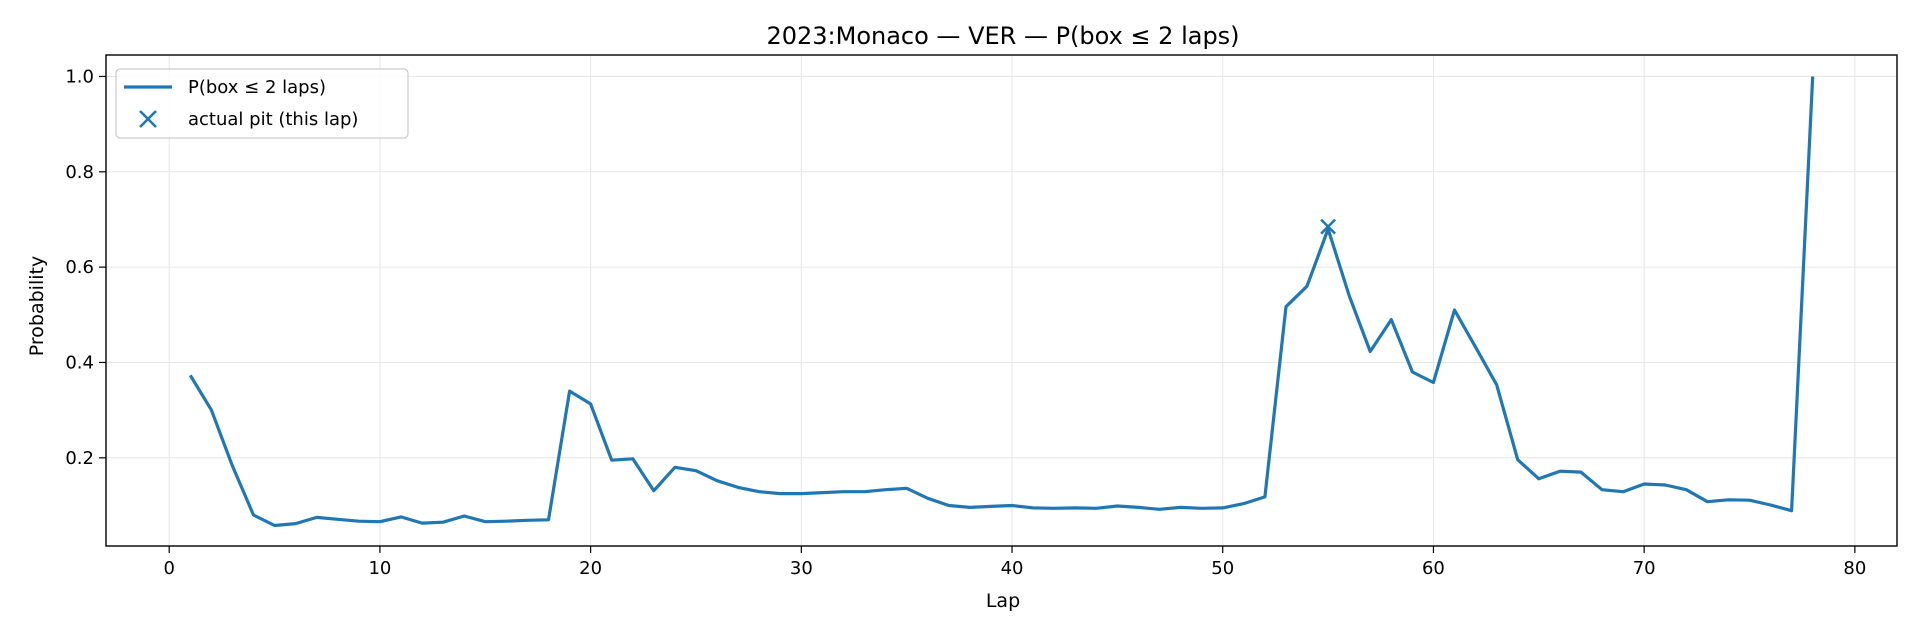 This screenshot has width=1920, height=644. What do you see at coordinates (168, 568) in the screenshot?
I see `x-tick-label: 0` at bounding box center [168, 568].